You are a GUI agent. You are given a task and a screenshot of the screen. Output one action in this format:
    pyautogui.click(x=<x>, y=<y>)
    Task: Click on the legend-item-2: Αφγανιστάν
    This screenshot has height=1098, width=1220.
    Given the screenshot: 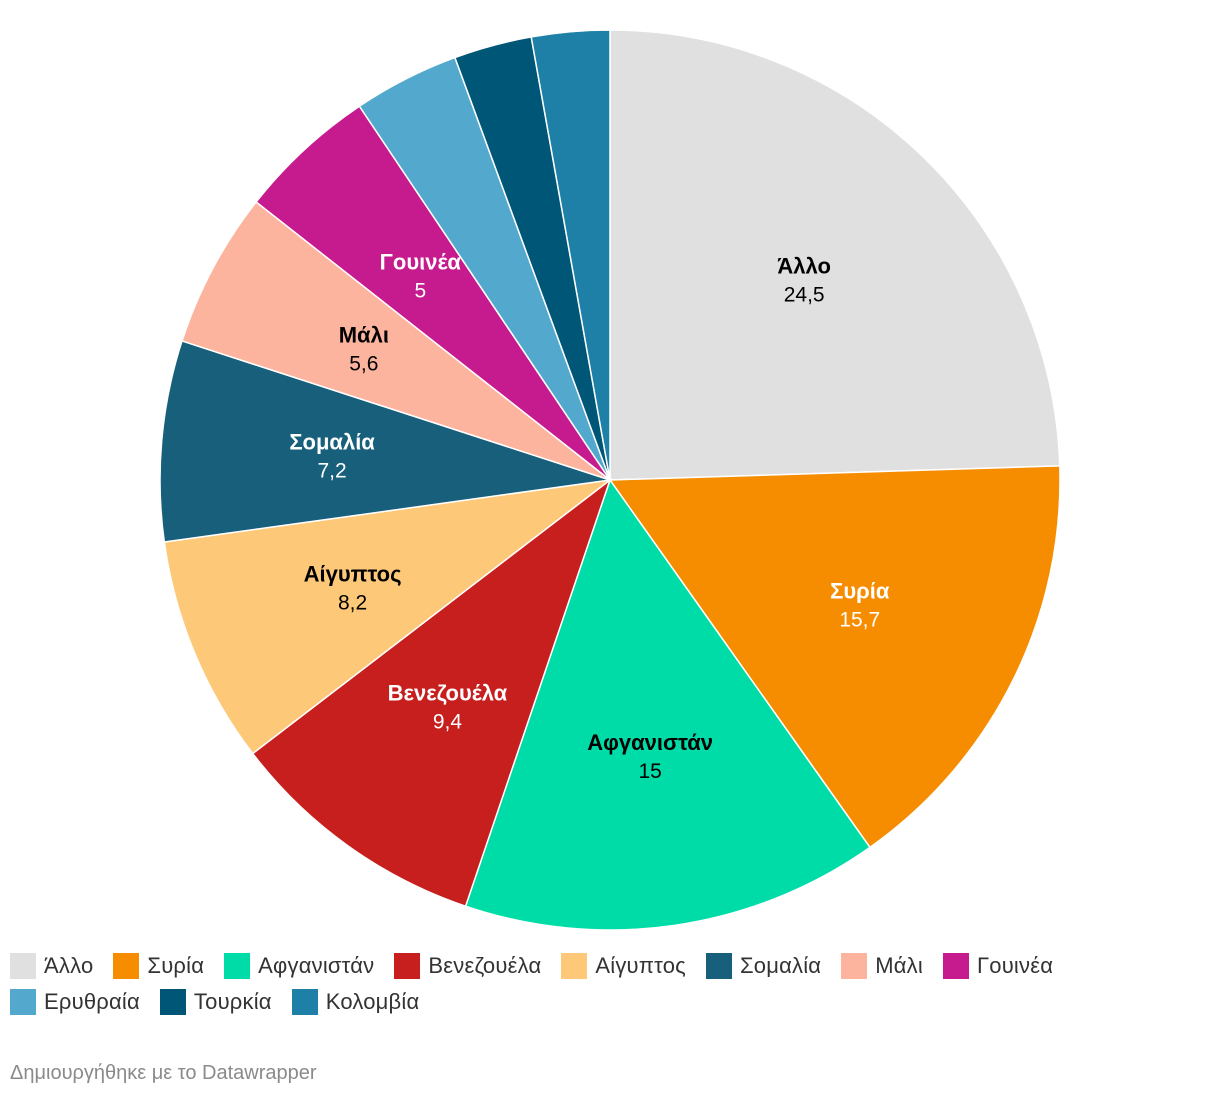 What is the action you would take?
    pyautogui.click(x=299, y=966)
    